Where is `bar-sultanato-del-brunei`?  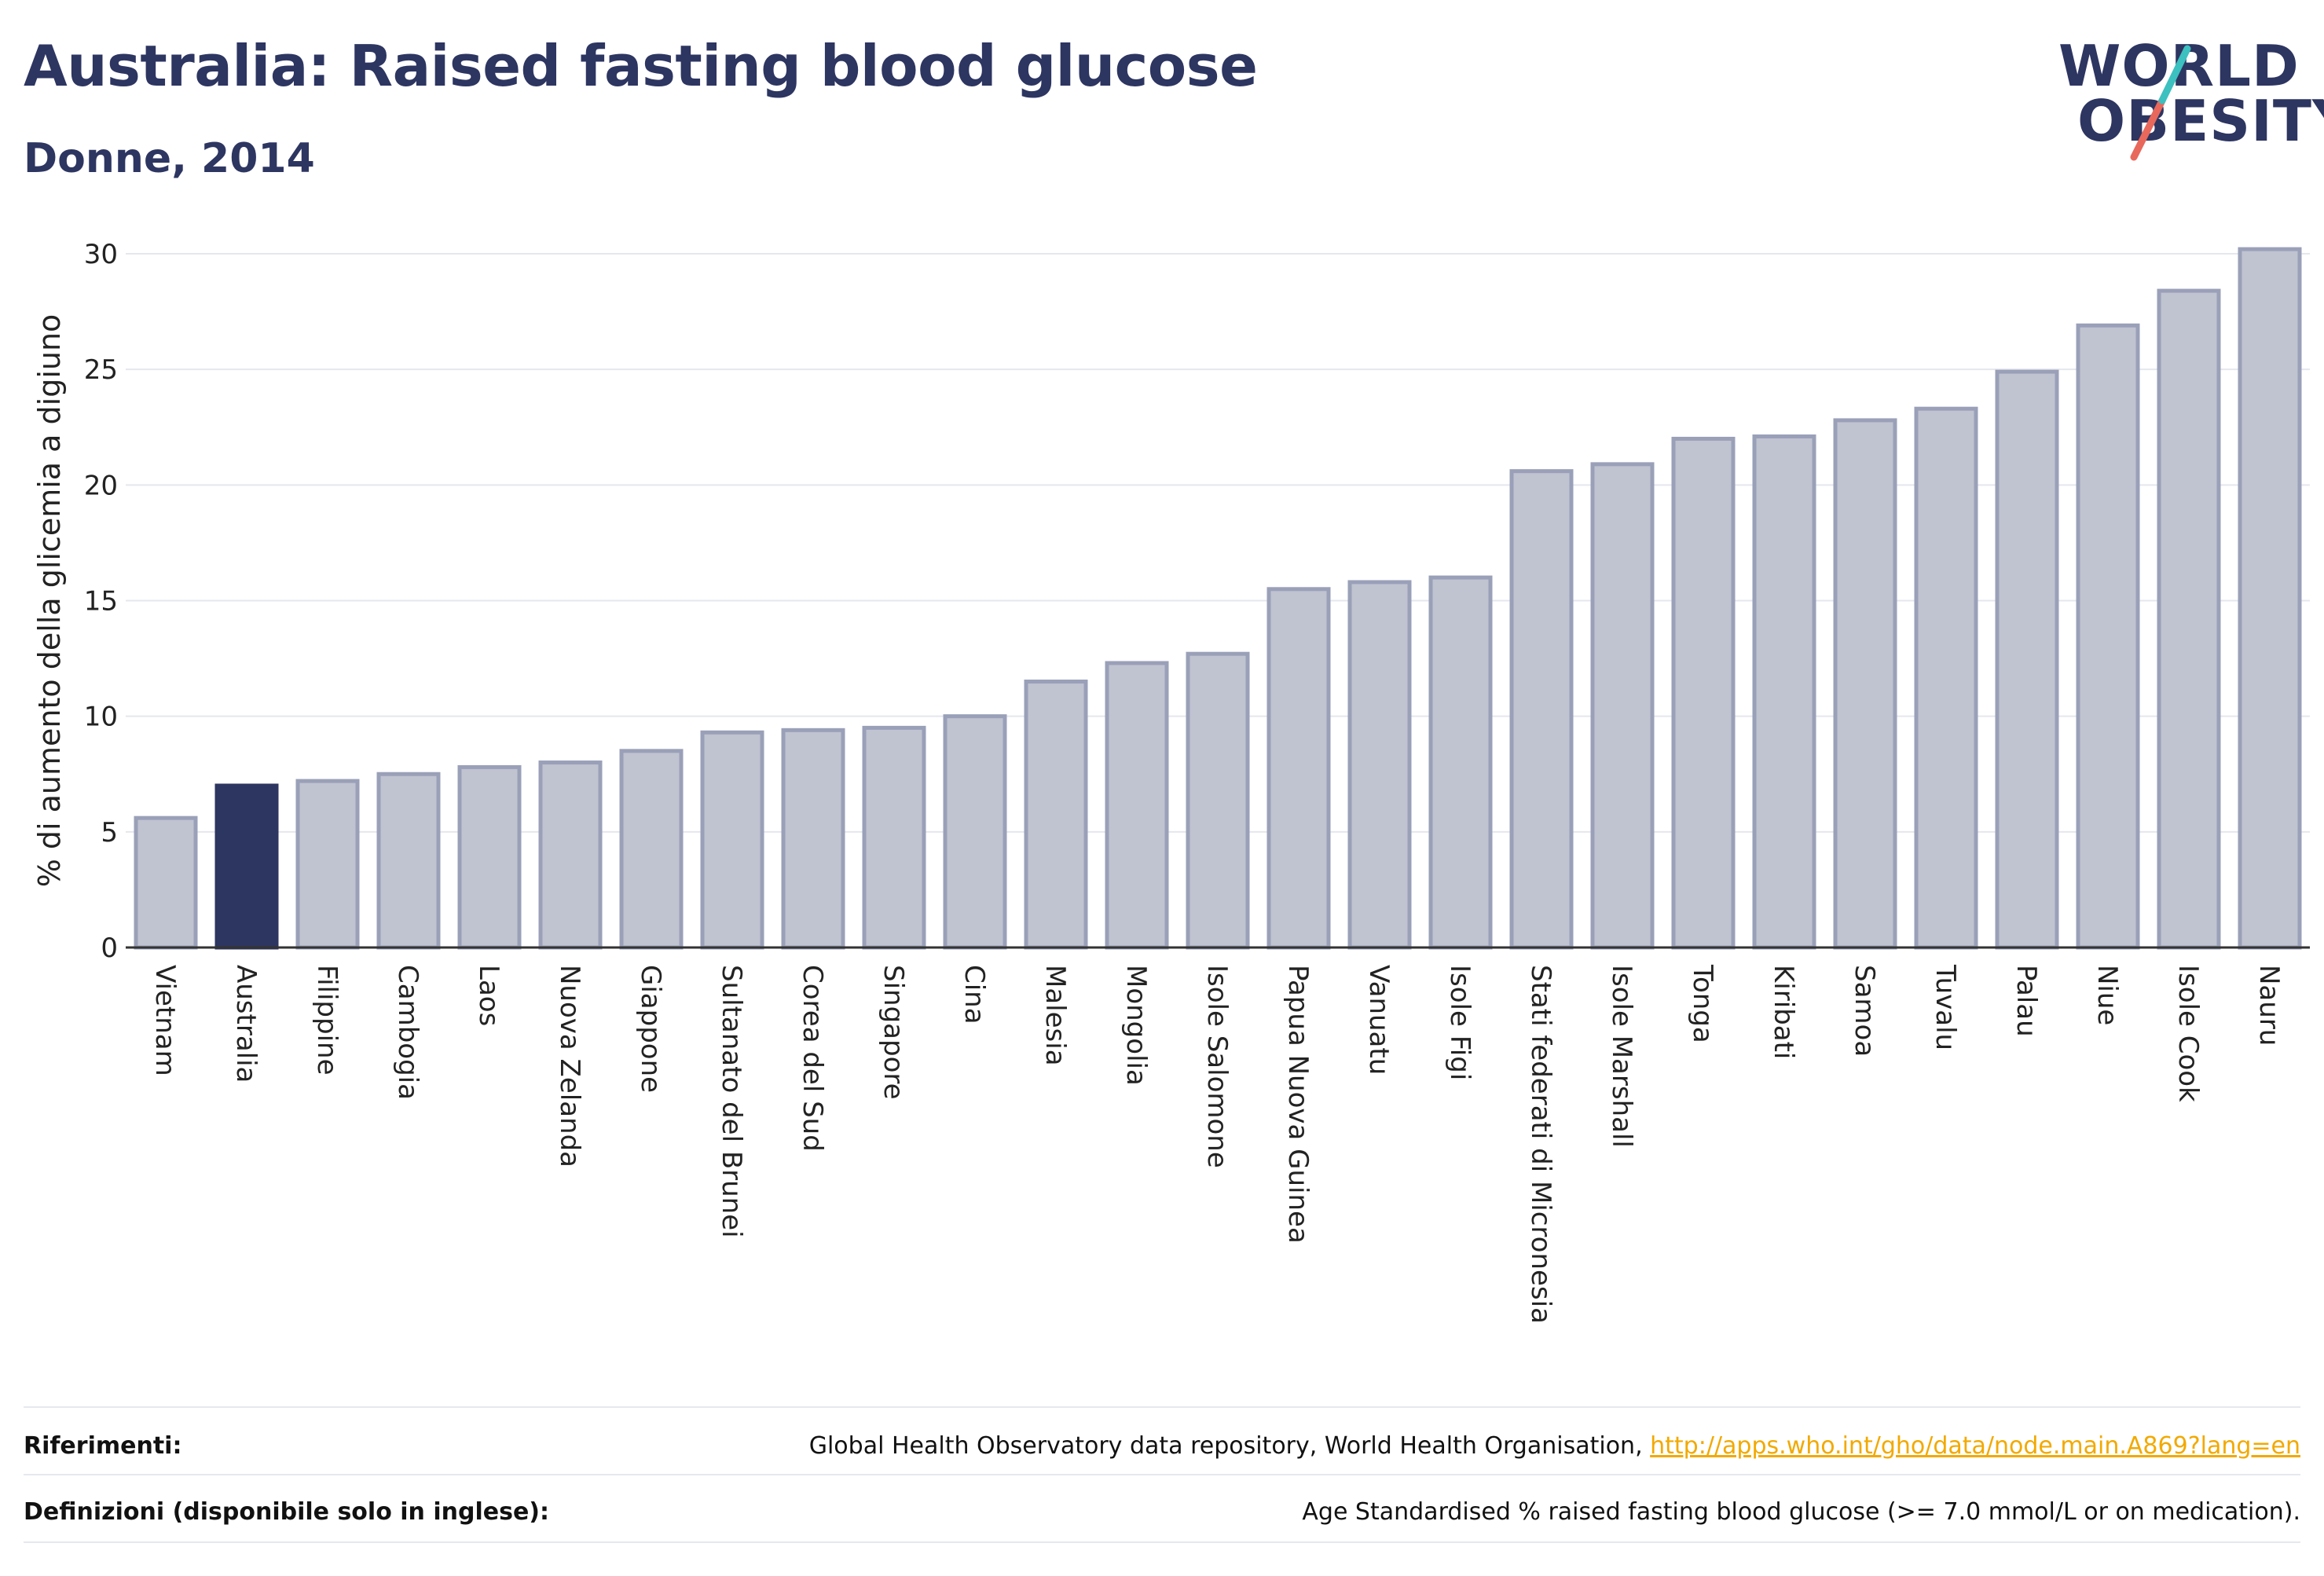 bar-sultanato-del-brunei is located at coordinates (732, 840).